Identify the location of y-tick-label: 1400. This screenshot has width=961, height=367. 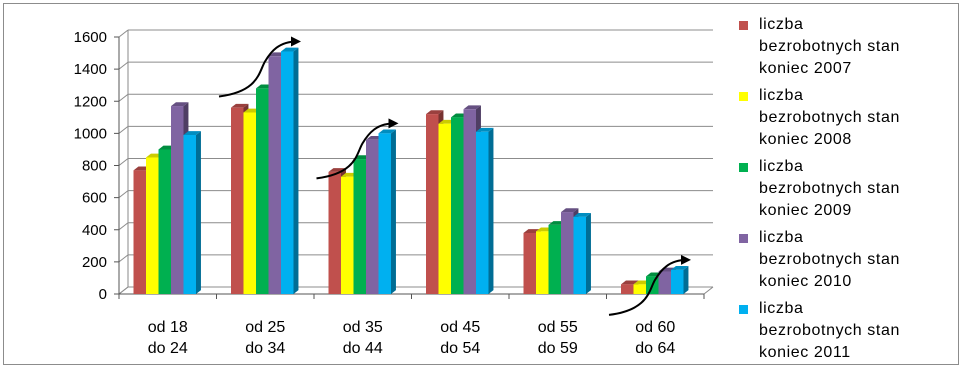
(90, 69).